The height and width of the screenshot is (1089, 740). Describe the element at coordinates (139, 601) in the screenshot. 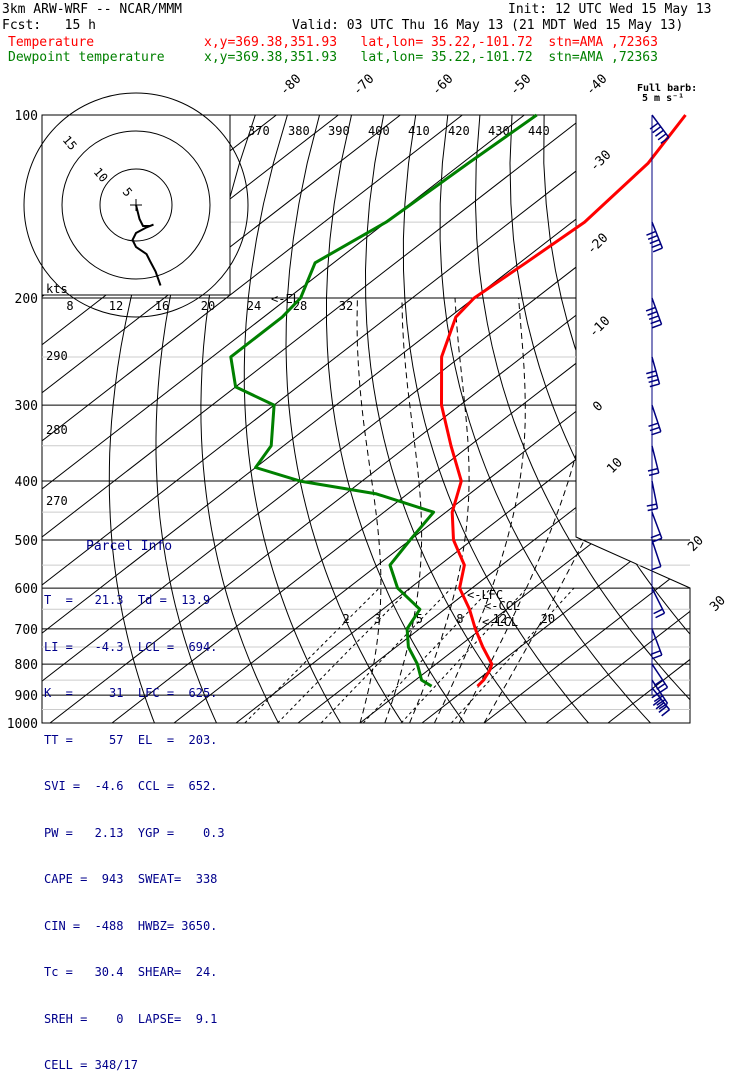

I see `parcel-row: T = 21.3 Td = 13.9` at that location.